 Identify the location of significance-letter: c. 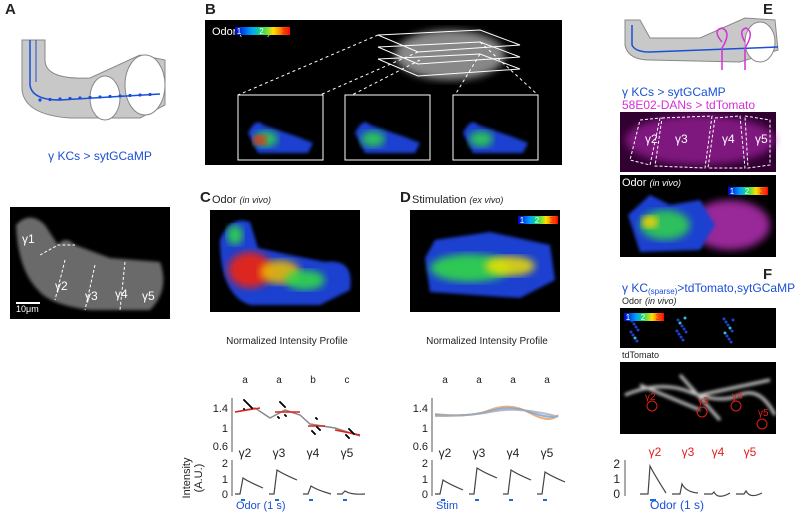
(347, 380).